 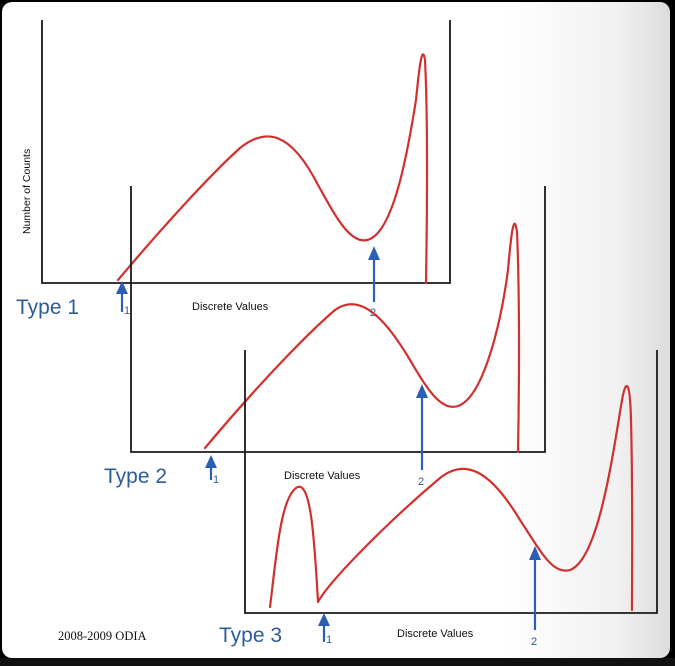 What do you see at coordinates (27, 191) in the screenshot?
I see `panel-1-y-axis-label: Number of Counts` at bounding box center [27, 191].